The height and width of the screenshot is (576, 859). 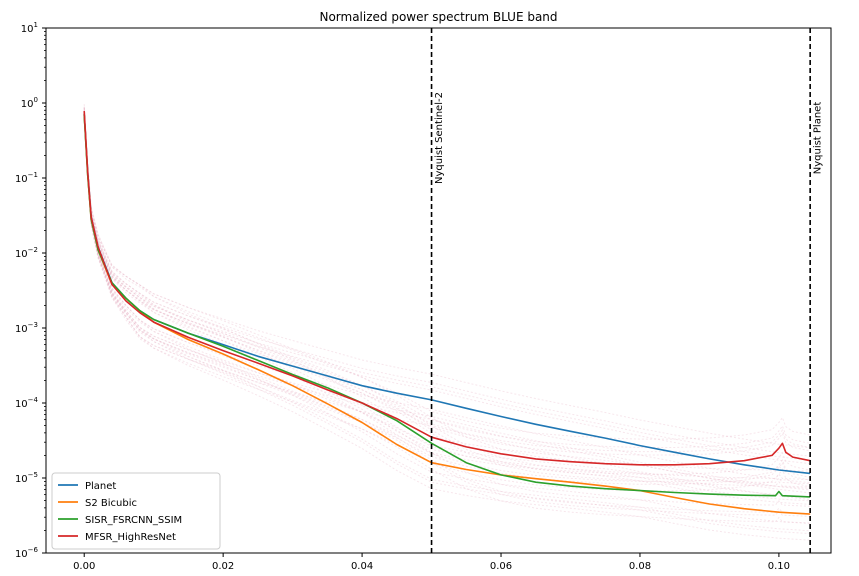 What do you see at coordinates (501, 566) in the screenshot?
I see `x-tick-label: 0.06` at bounding box center [501, 566].